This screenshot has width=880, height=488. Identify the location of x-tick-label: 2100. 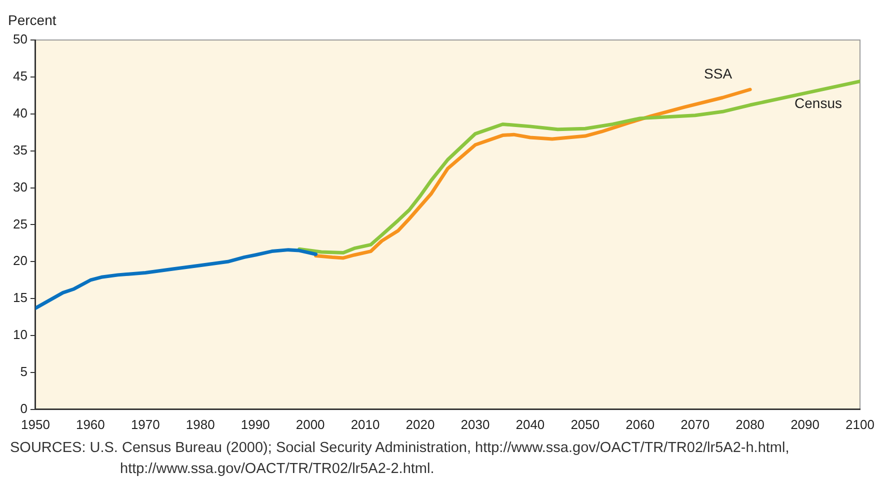
(860, 424).